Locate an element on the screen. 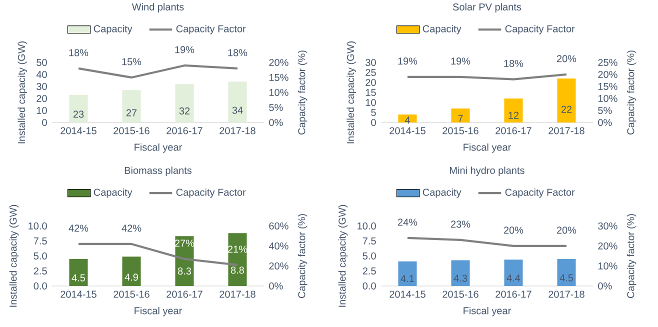 Image resolution: width=658 pixels, height=327 pixels. chart-title: Mini hydro plants is located at coordinates (487, 171).